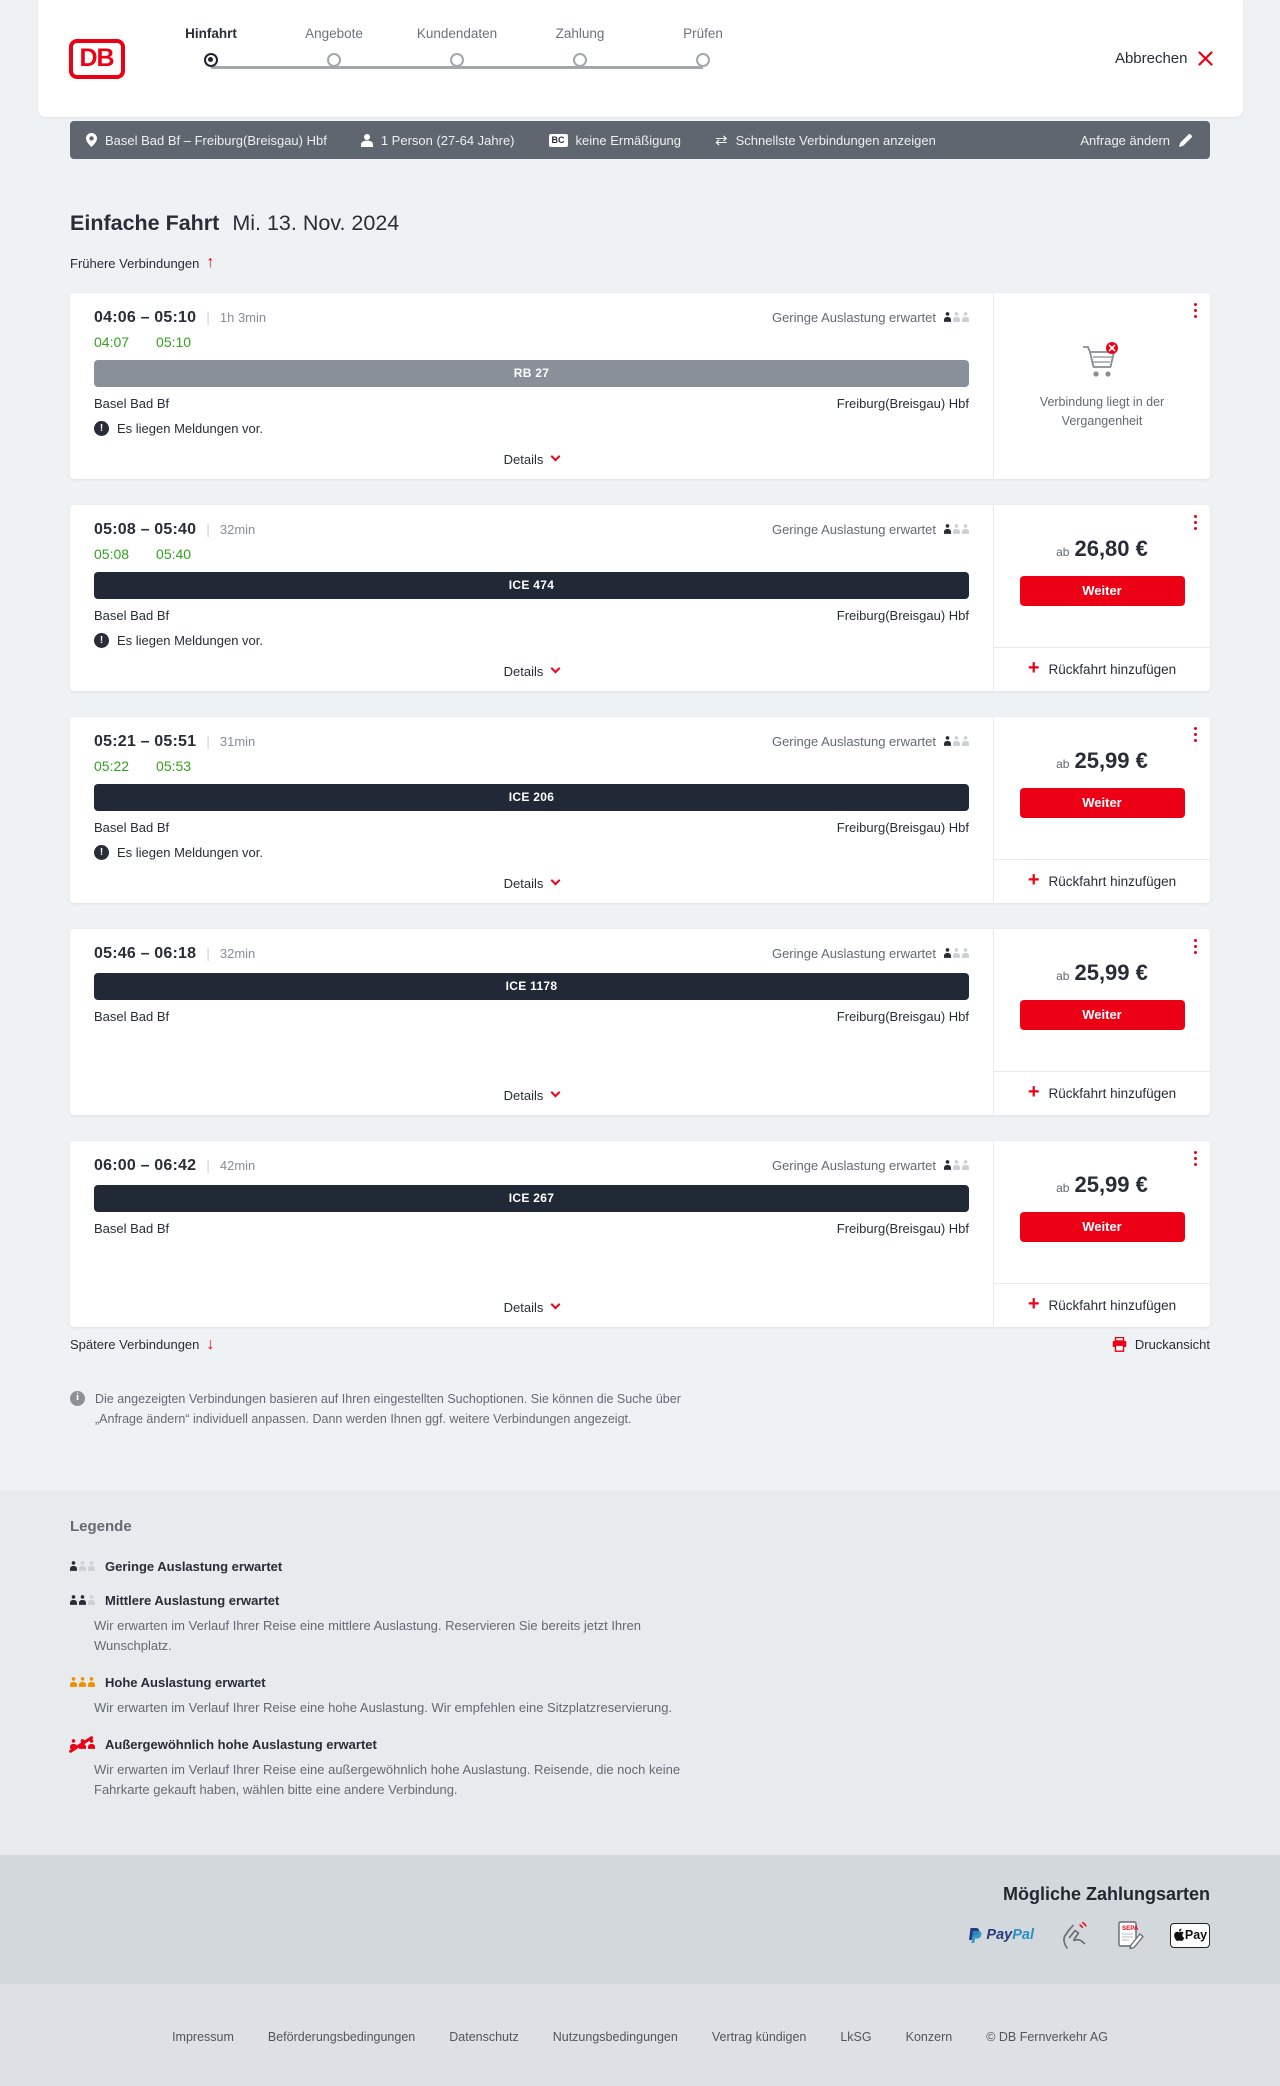 The height and width of the screenshot is (2086, 1280). Describe the element at coordinates (237, 953) in the screenshot. I see `duration: 32min` at that location.